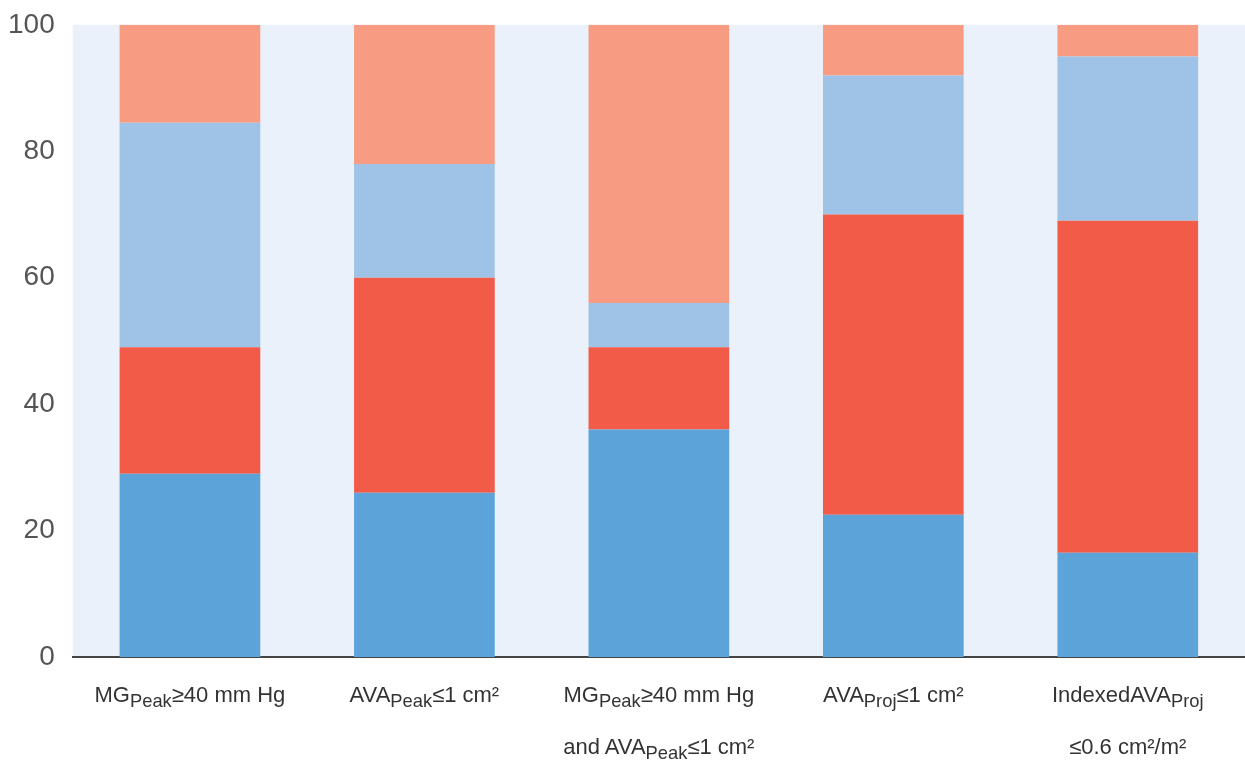 This screenshot has height=773, width=1245. Describe the element at coordinates (1127, 721) in the screenshot. I see `category-label: IndexedAVA$_{Proj}$ ≤0.6 cm²/m²` at that location.